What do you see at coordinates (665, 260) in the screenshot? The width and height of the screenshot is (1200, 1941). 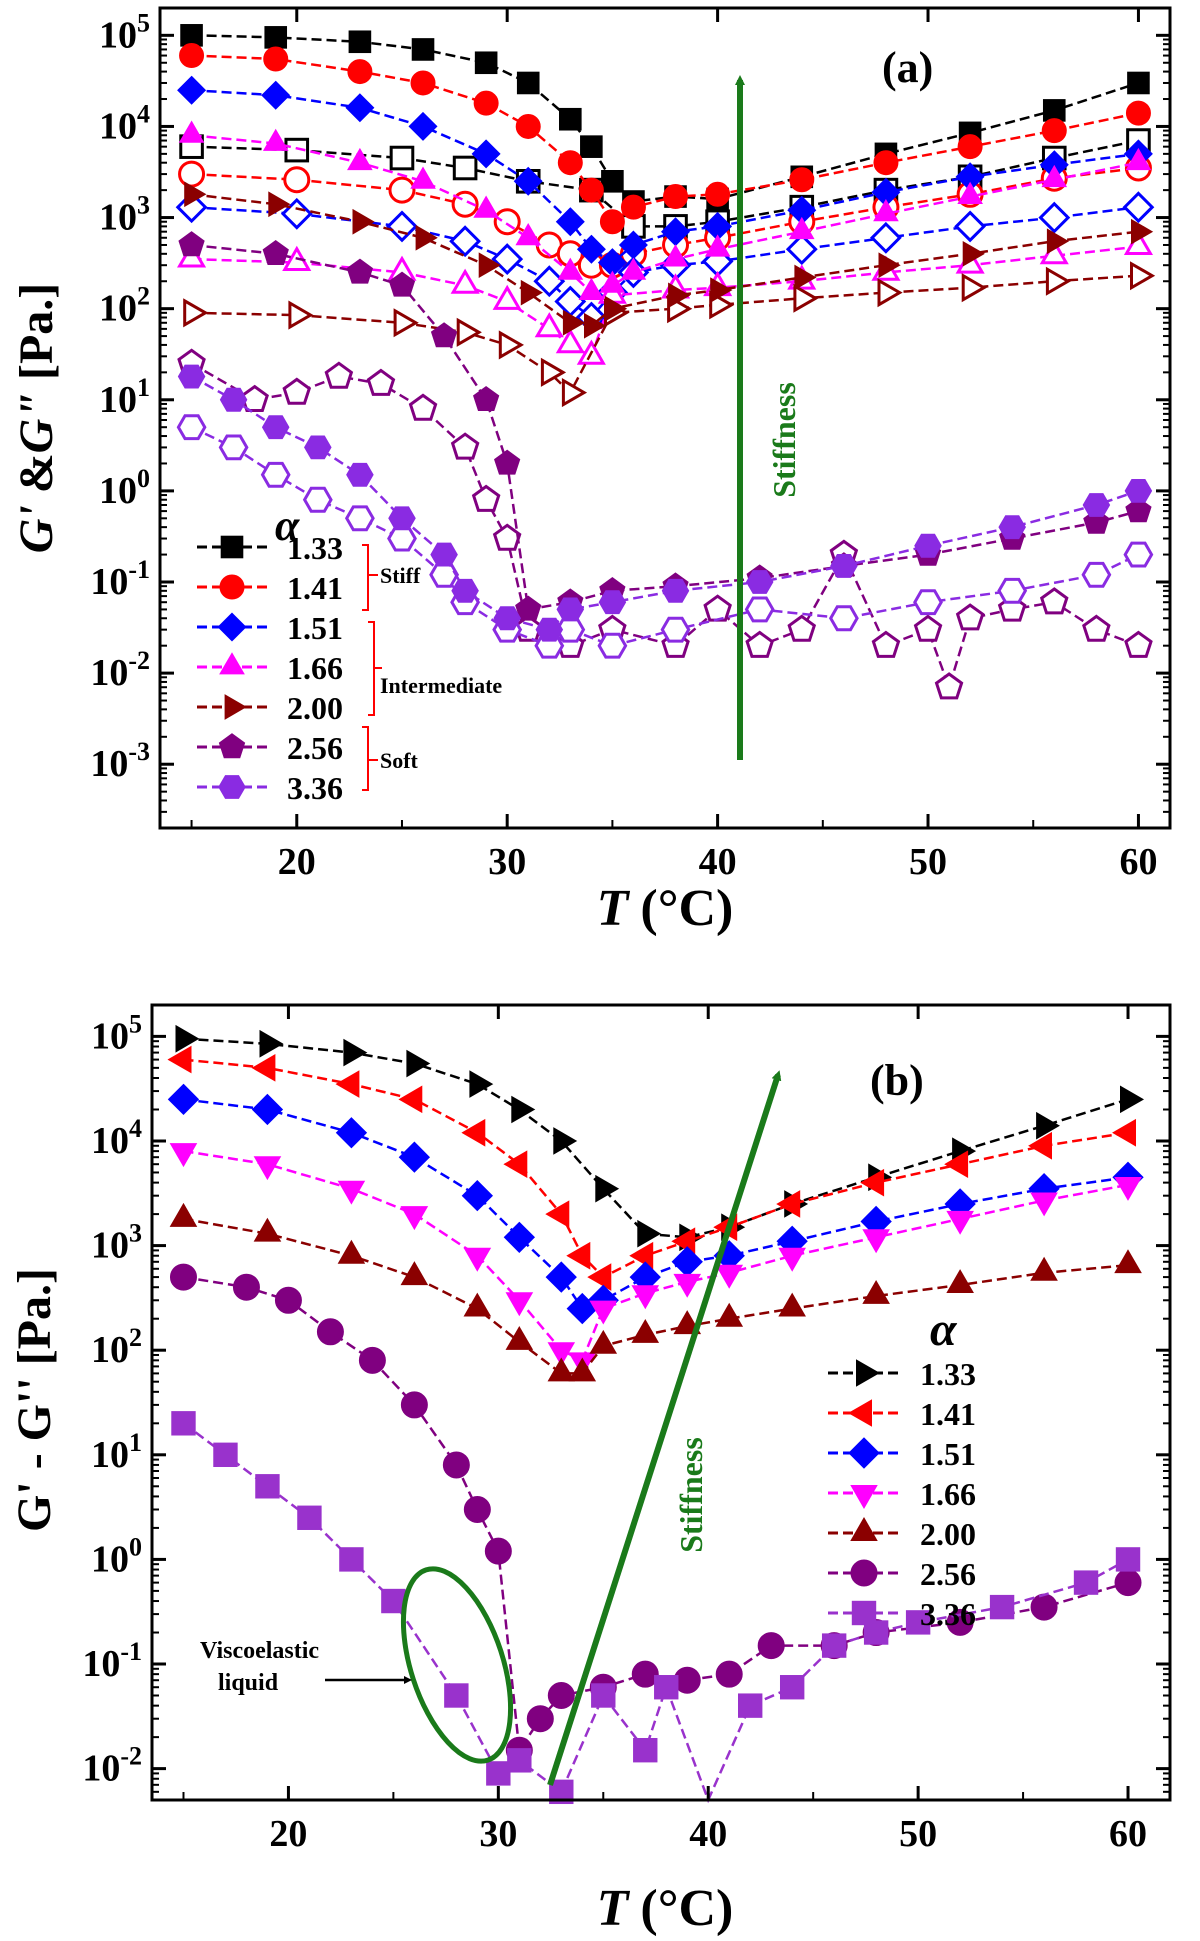 I see `gp-line` at bounding box center [665, 260].